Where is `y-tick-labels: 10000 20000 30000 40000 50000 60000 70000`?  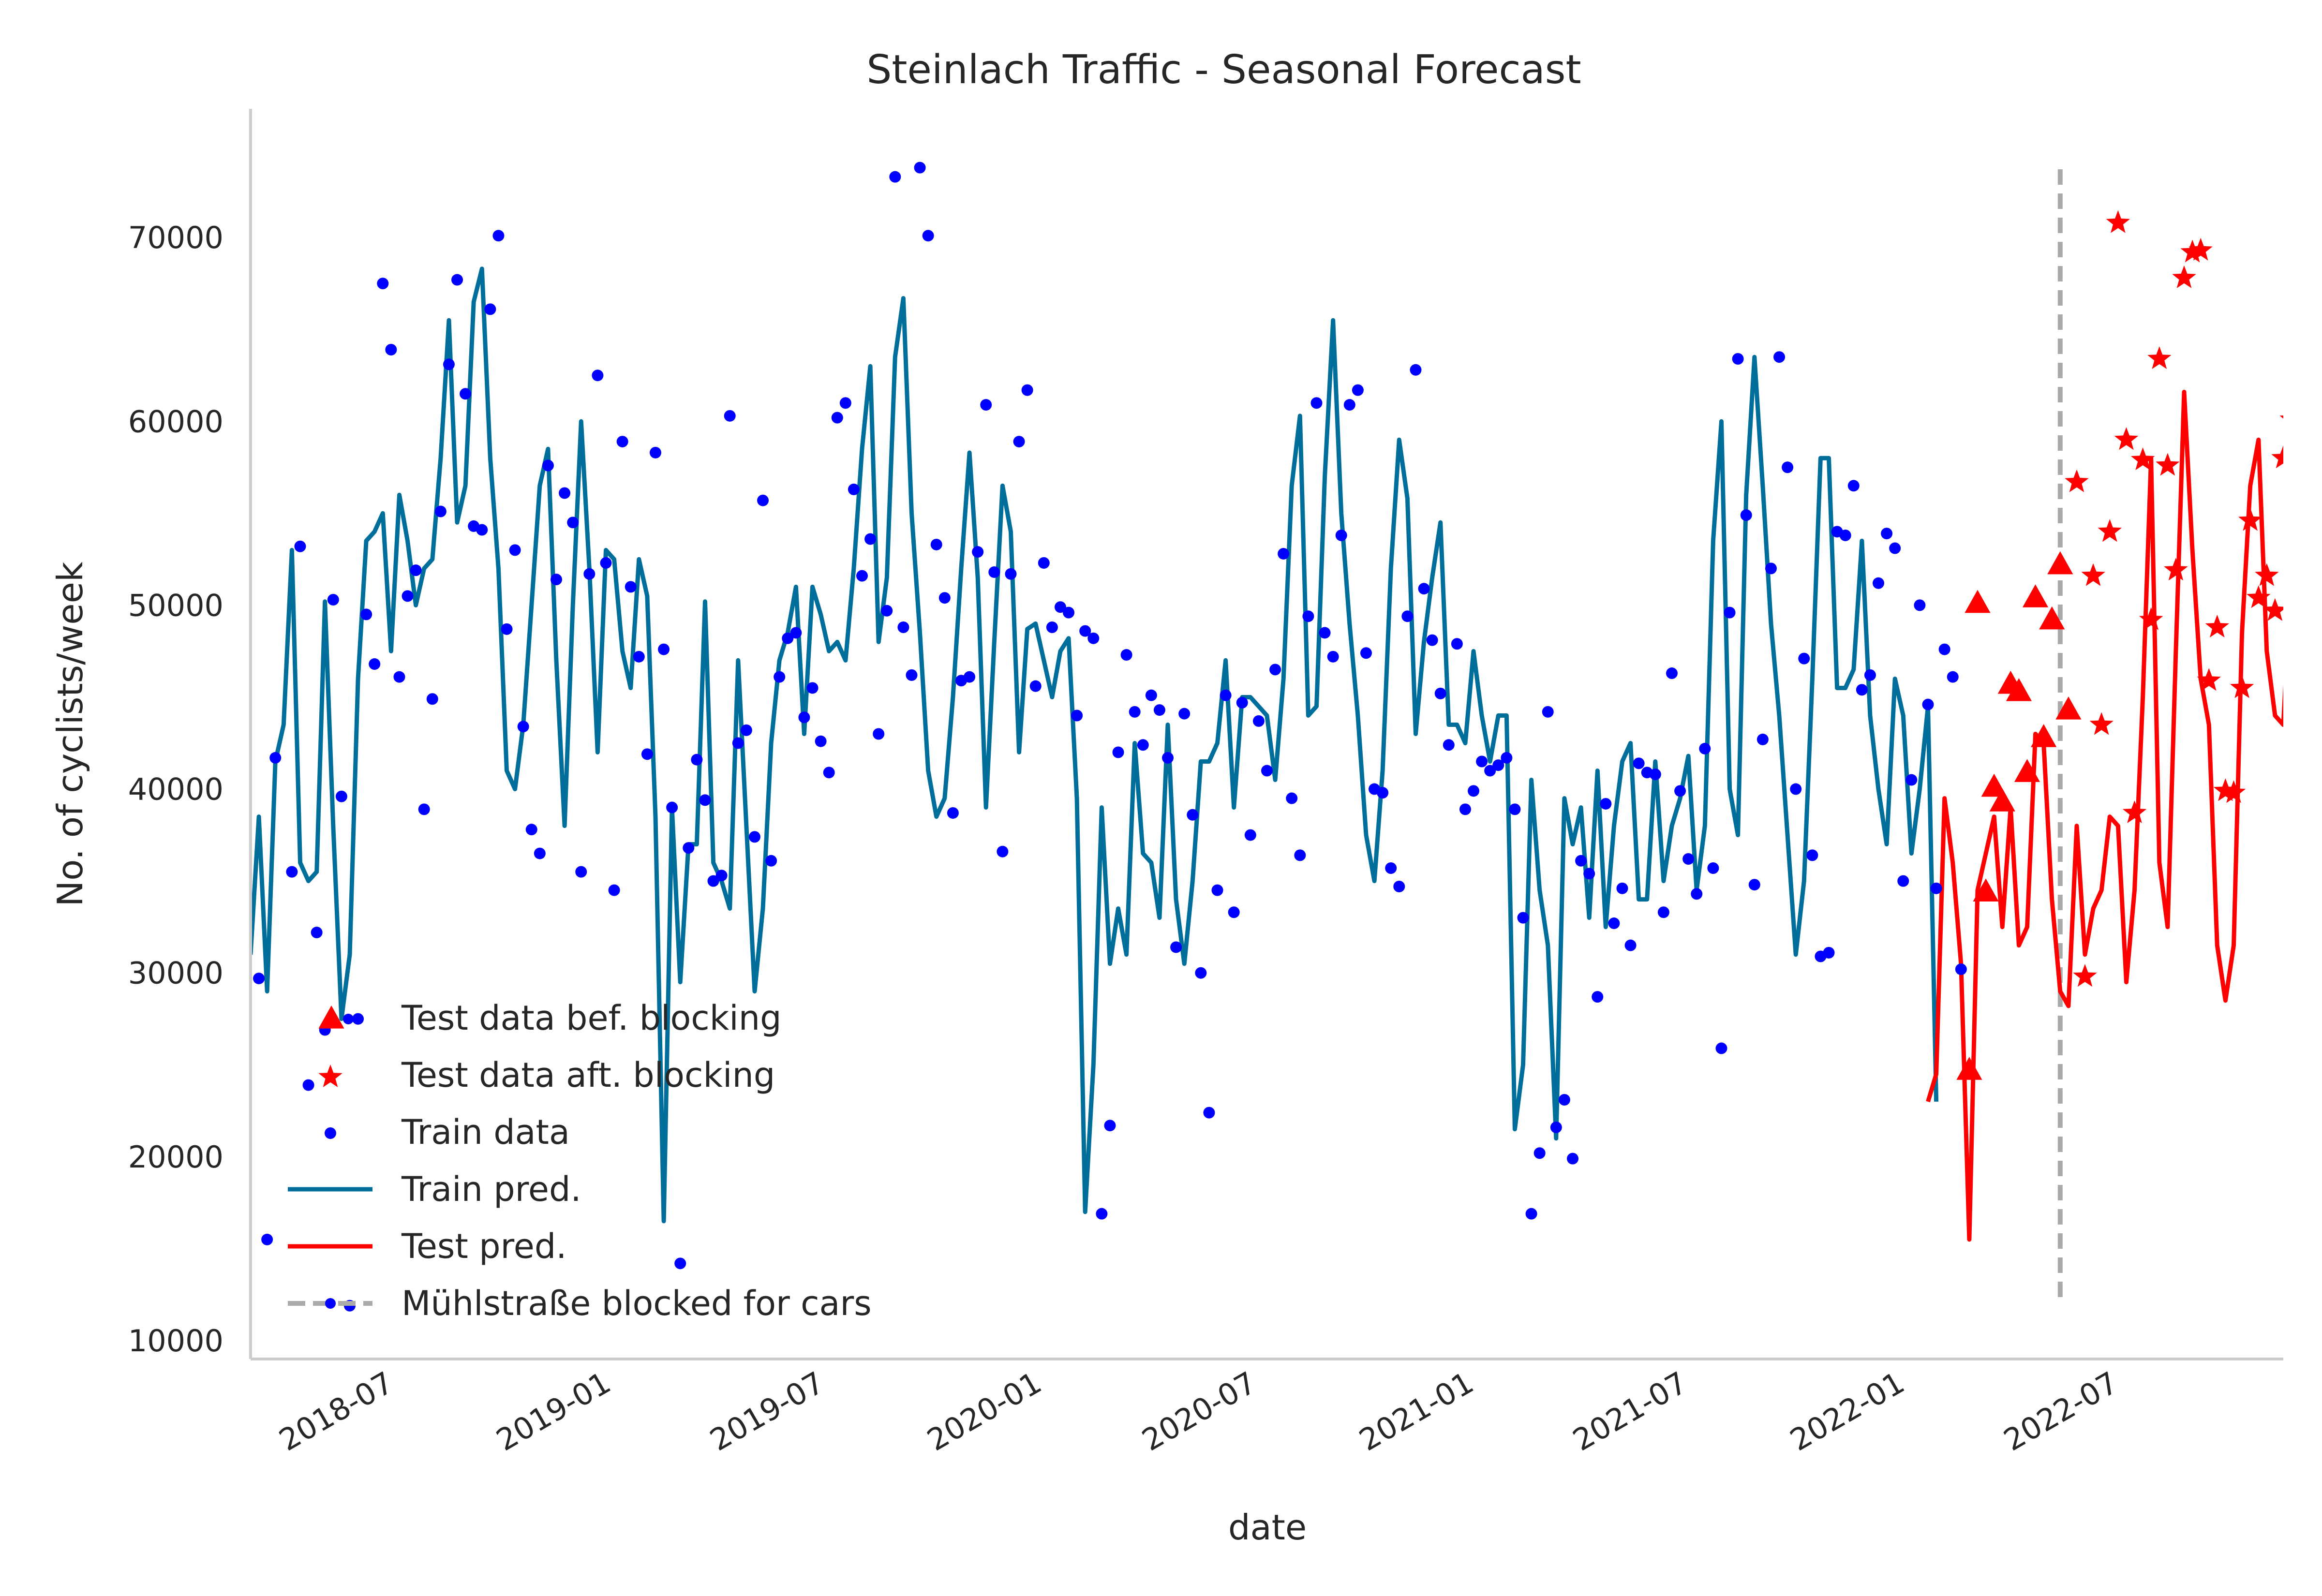 y-tick-labels: 10000 20000 30000 40000 50000 60000 70000 is located at coordinates (175, 789).